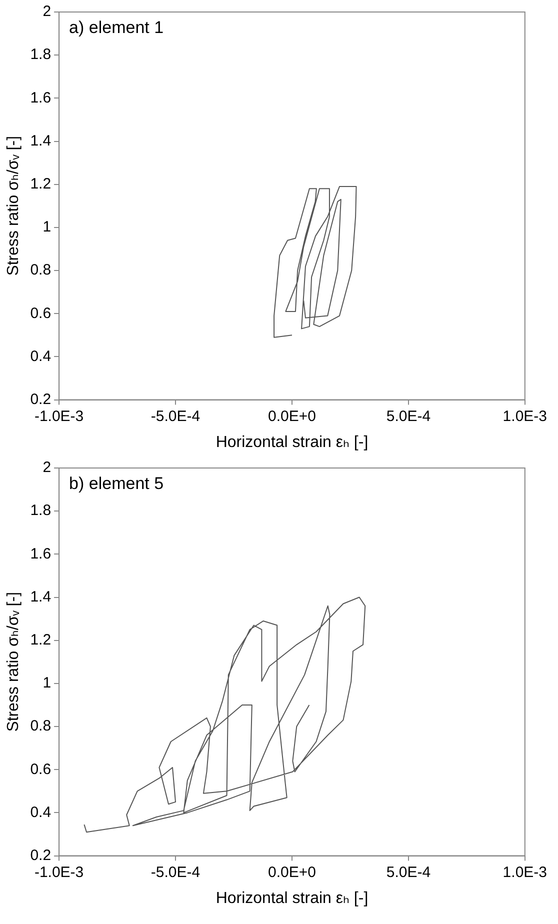 The image size is (558, 924). Describe the element at coordinates (116, 28) in the screenshot. I see `annotation: a) element 1` at that location.